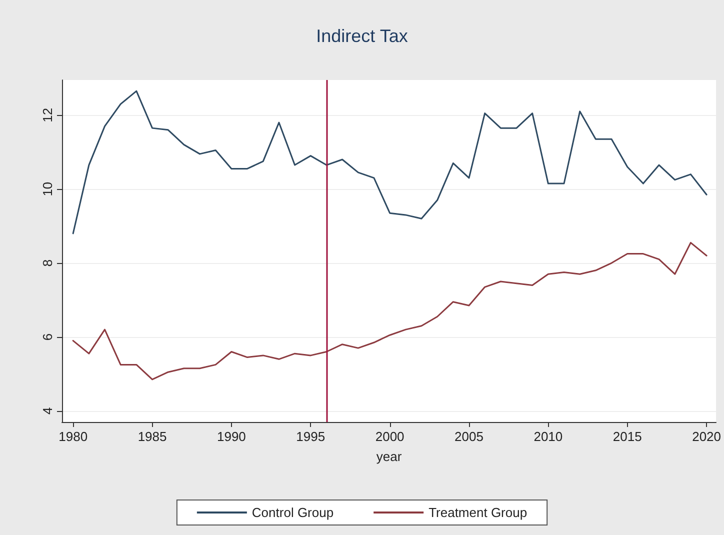 This screenshot has width=724, height=535. I want to click on y-tick-label: 6, so click(47, 337).